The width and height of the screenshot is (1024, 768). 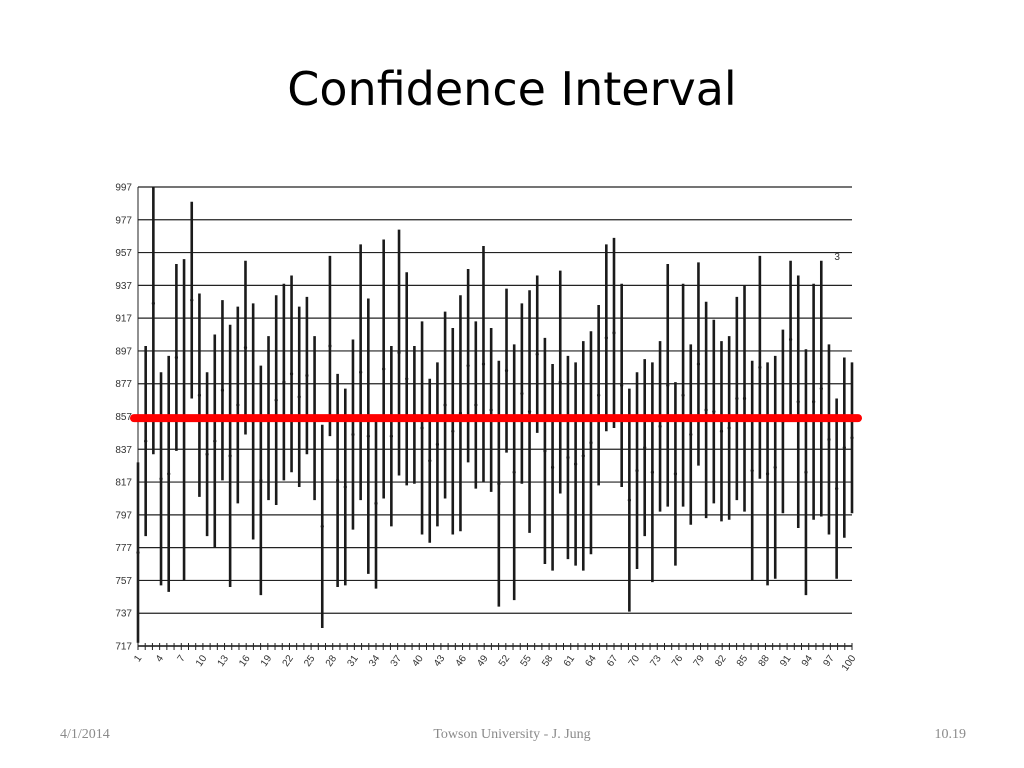 What do you see at coordinates (512, 89) in the screenshot?
I see `slide-title: Confidence Interval` at bounding box center [512, 89].